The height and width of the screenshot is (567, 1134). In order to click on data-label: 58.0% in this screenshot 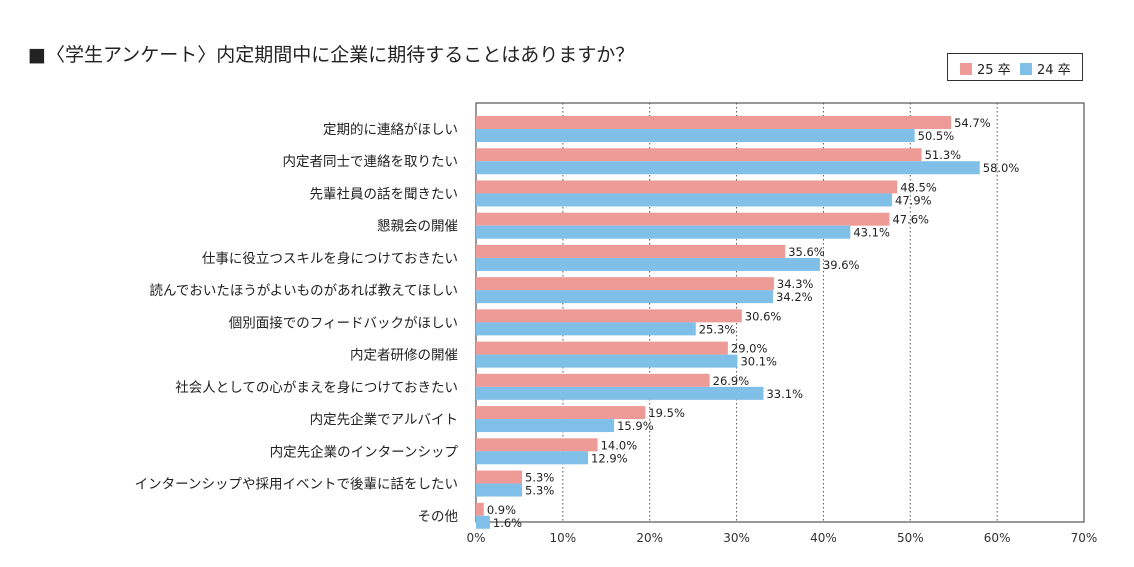, I will do `click(1001, 168)`.